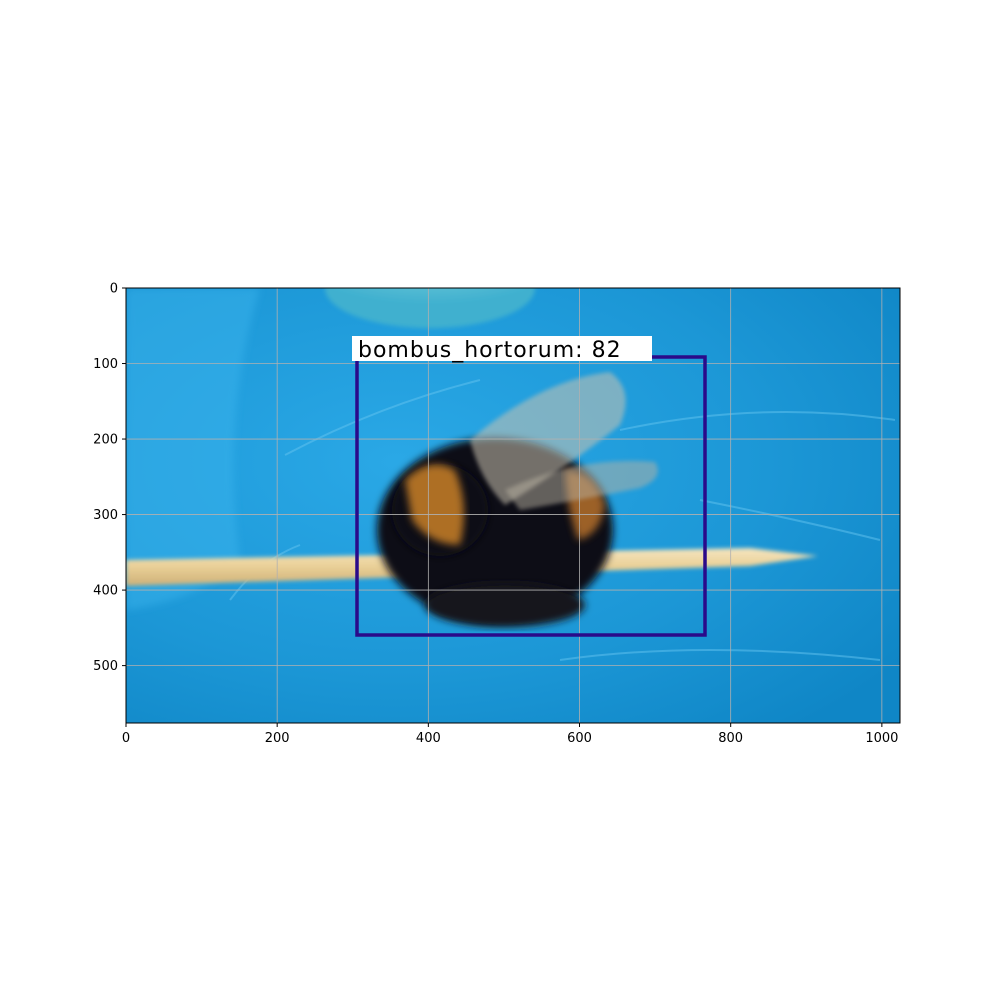 The height and width of the screenshot is (1005, 1000). Describe the element at coordinates (114, 289) in the screenshot. I see `y-tick-label: 0` at that location.